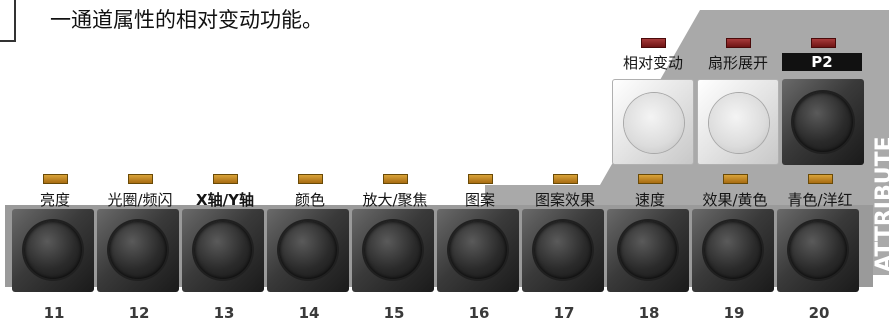  I want to click on effect-yellow-button, so click(733, 250).